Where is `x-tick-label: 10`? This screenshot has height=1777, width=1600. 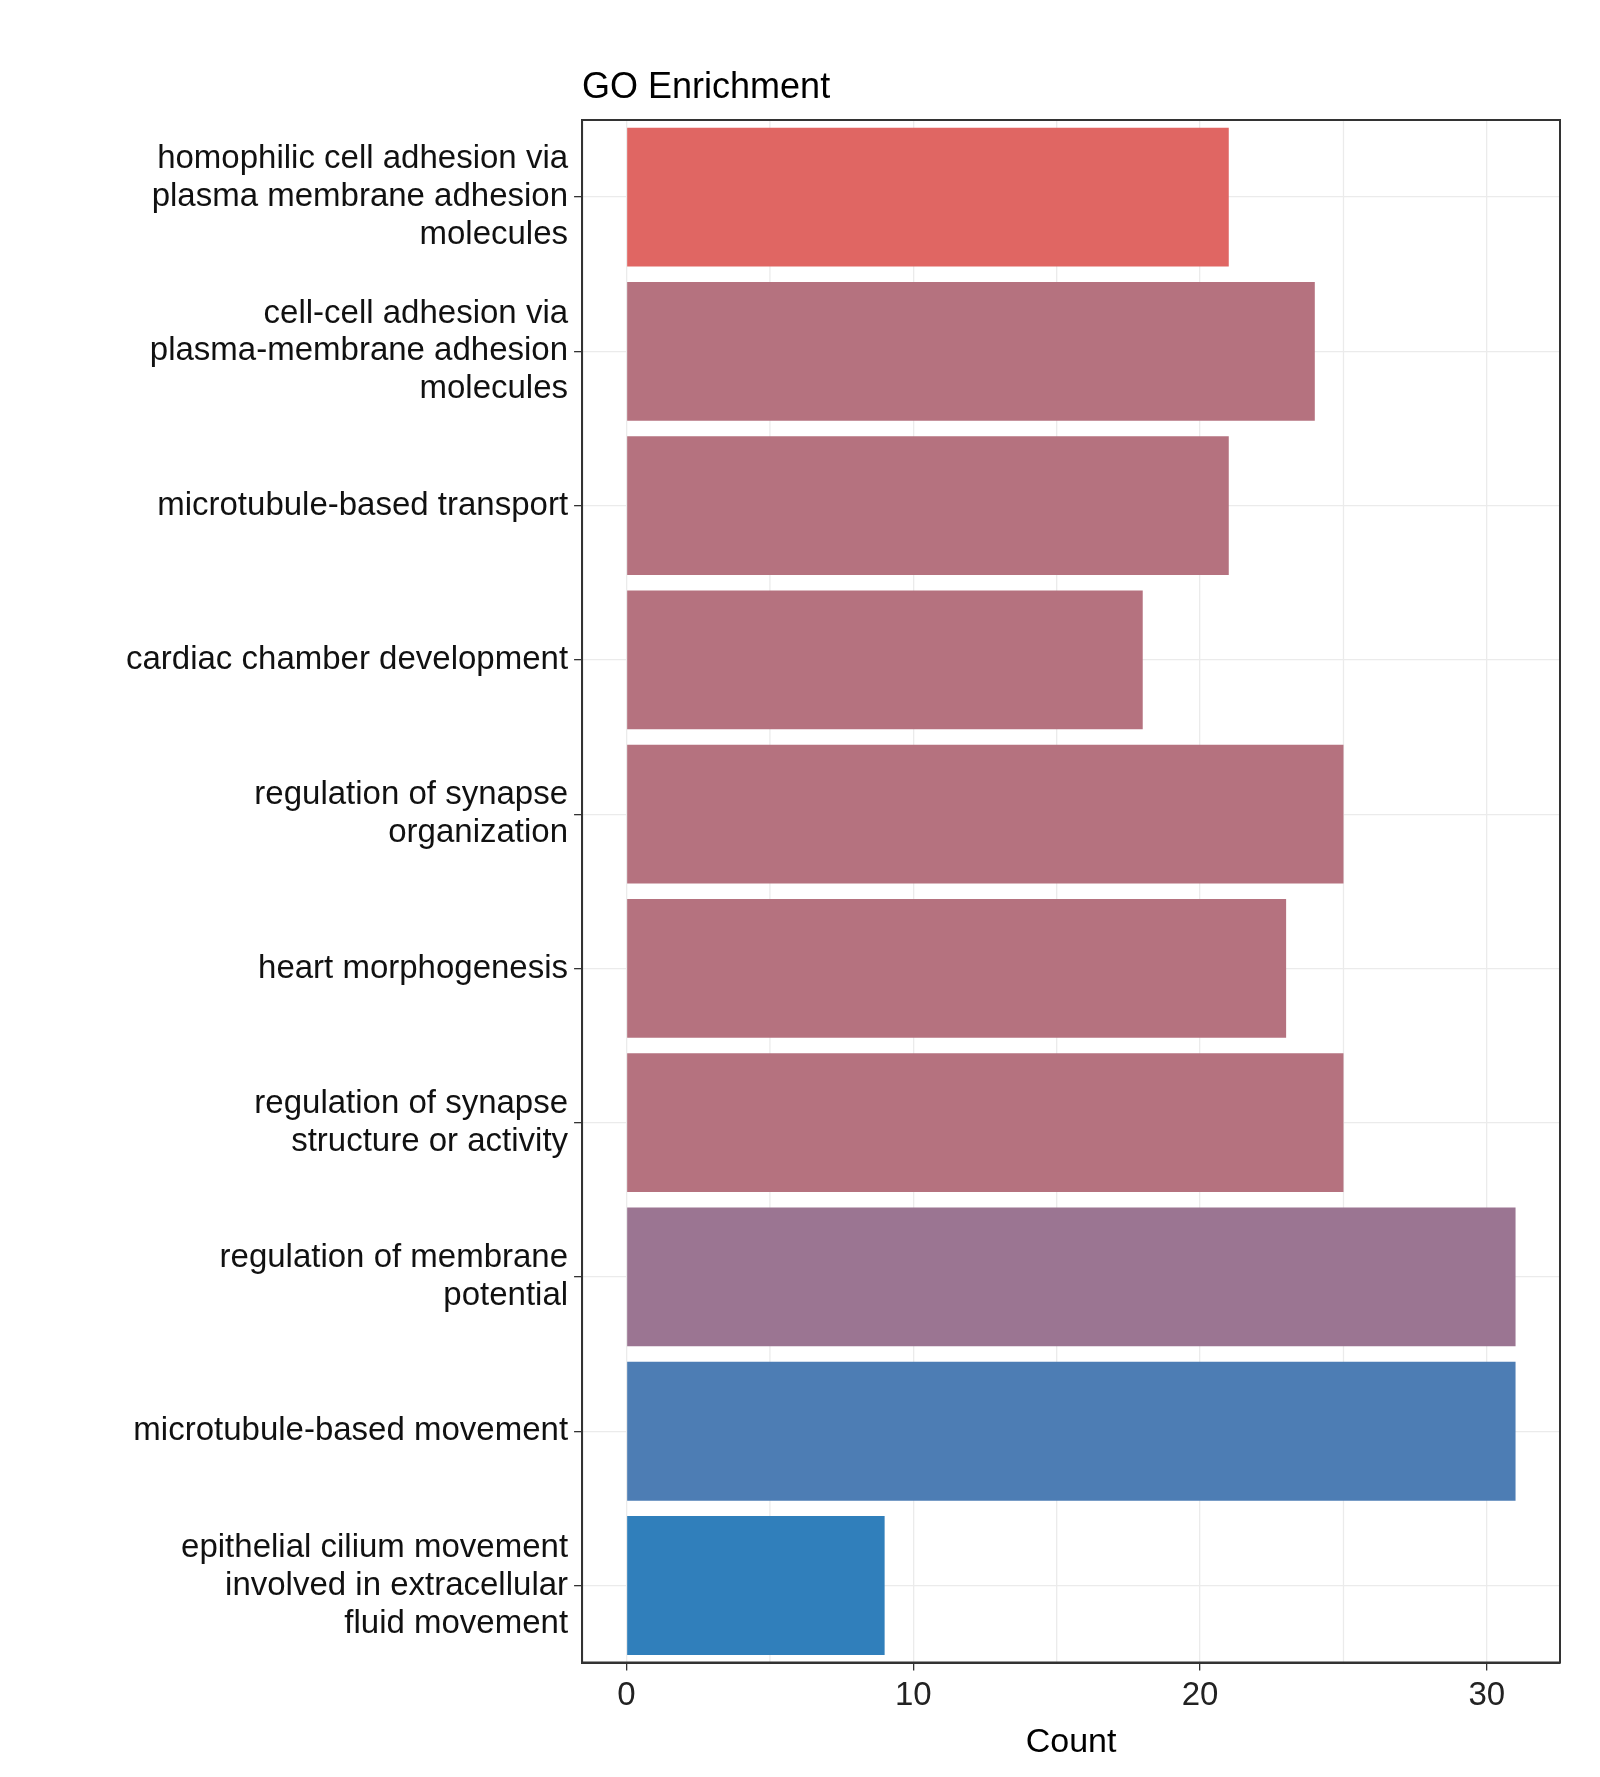
x-tick-label: 10 is located at coordinates (913, 1694).